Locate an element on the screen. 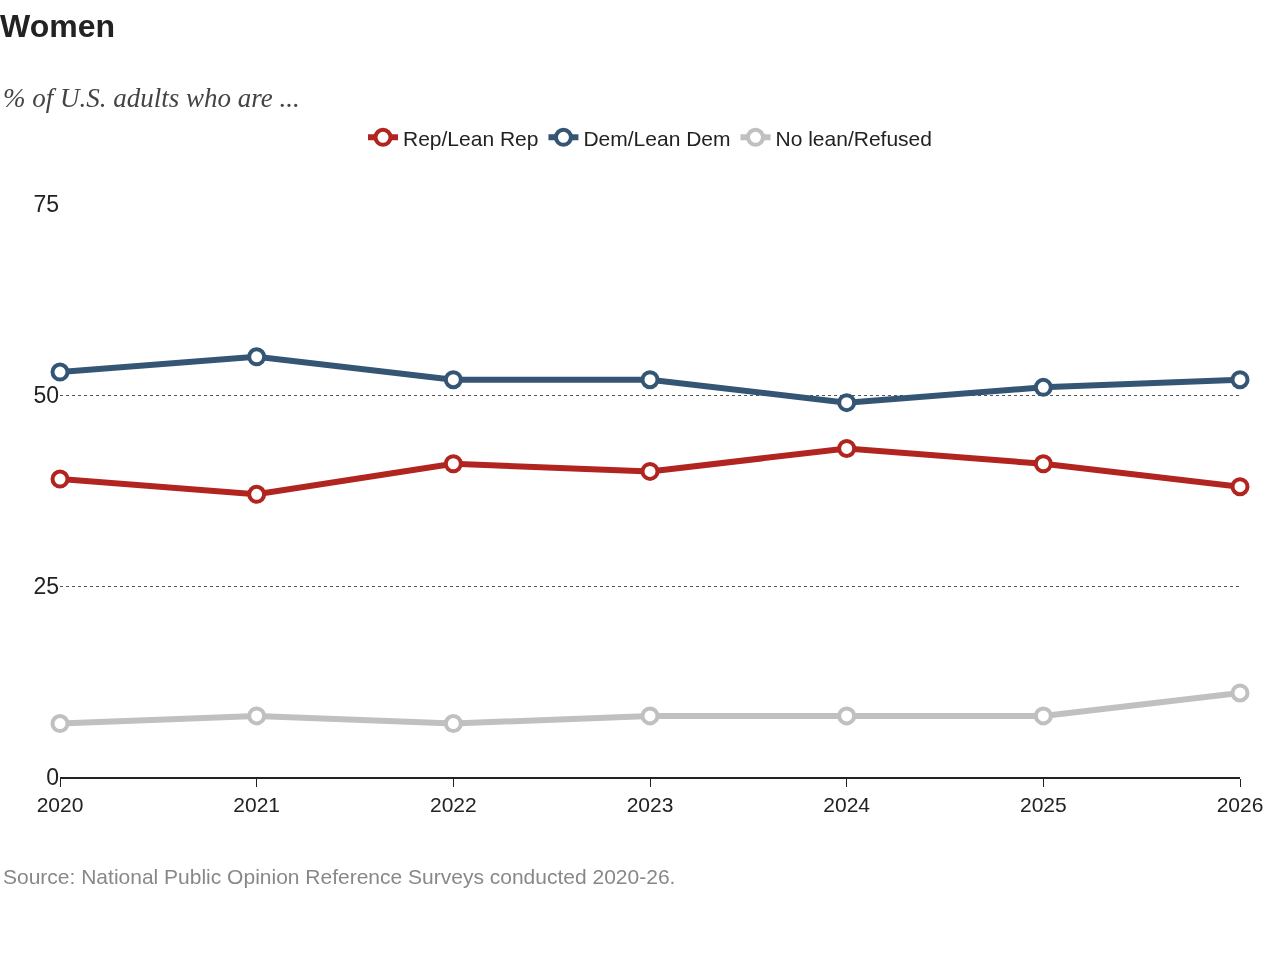 The height and width of the screenshot is (958, 1280). x-tick-label: 2020 is located at coordinates (60, 804).